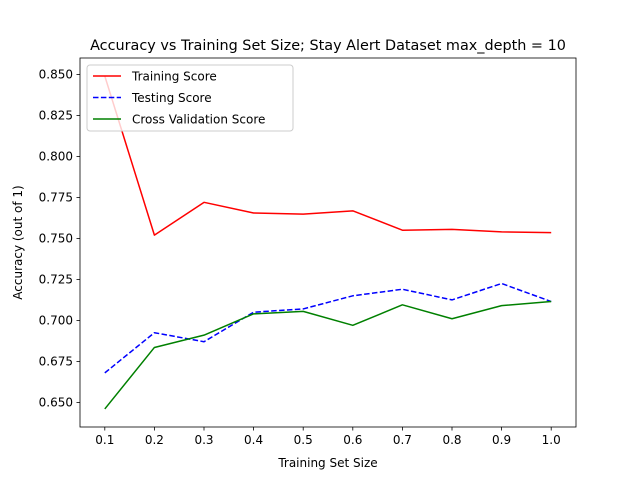 The height and width of the screenshot is (480, 640). I want to click on x-tick-label: 0.2, so click(154, 440).